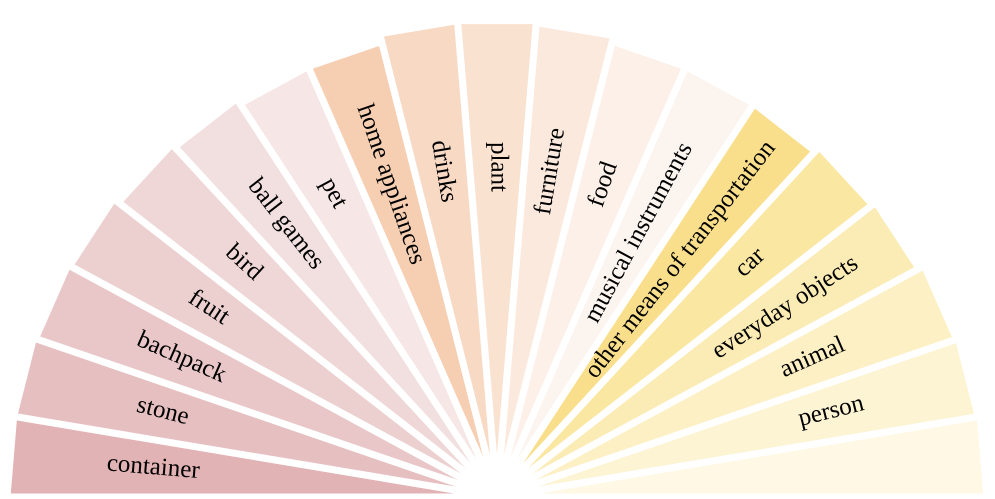  I want to click on wedge-blank, so click(743, 455).